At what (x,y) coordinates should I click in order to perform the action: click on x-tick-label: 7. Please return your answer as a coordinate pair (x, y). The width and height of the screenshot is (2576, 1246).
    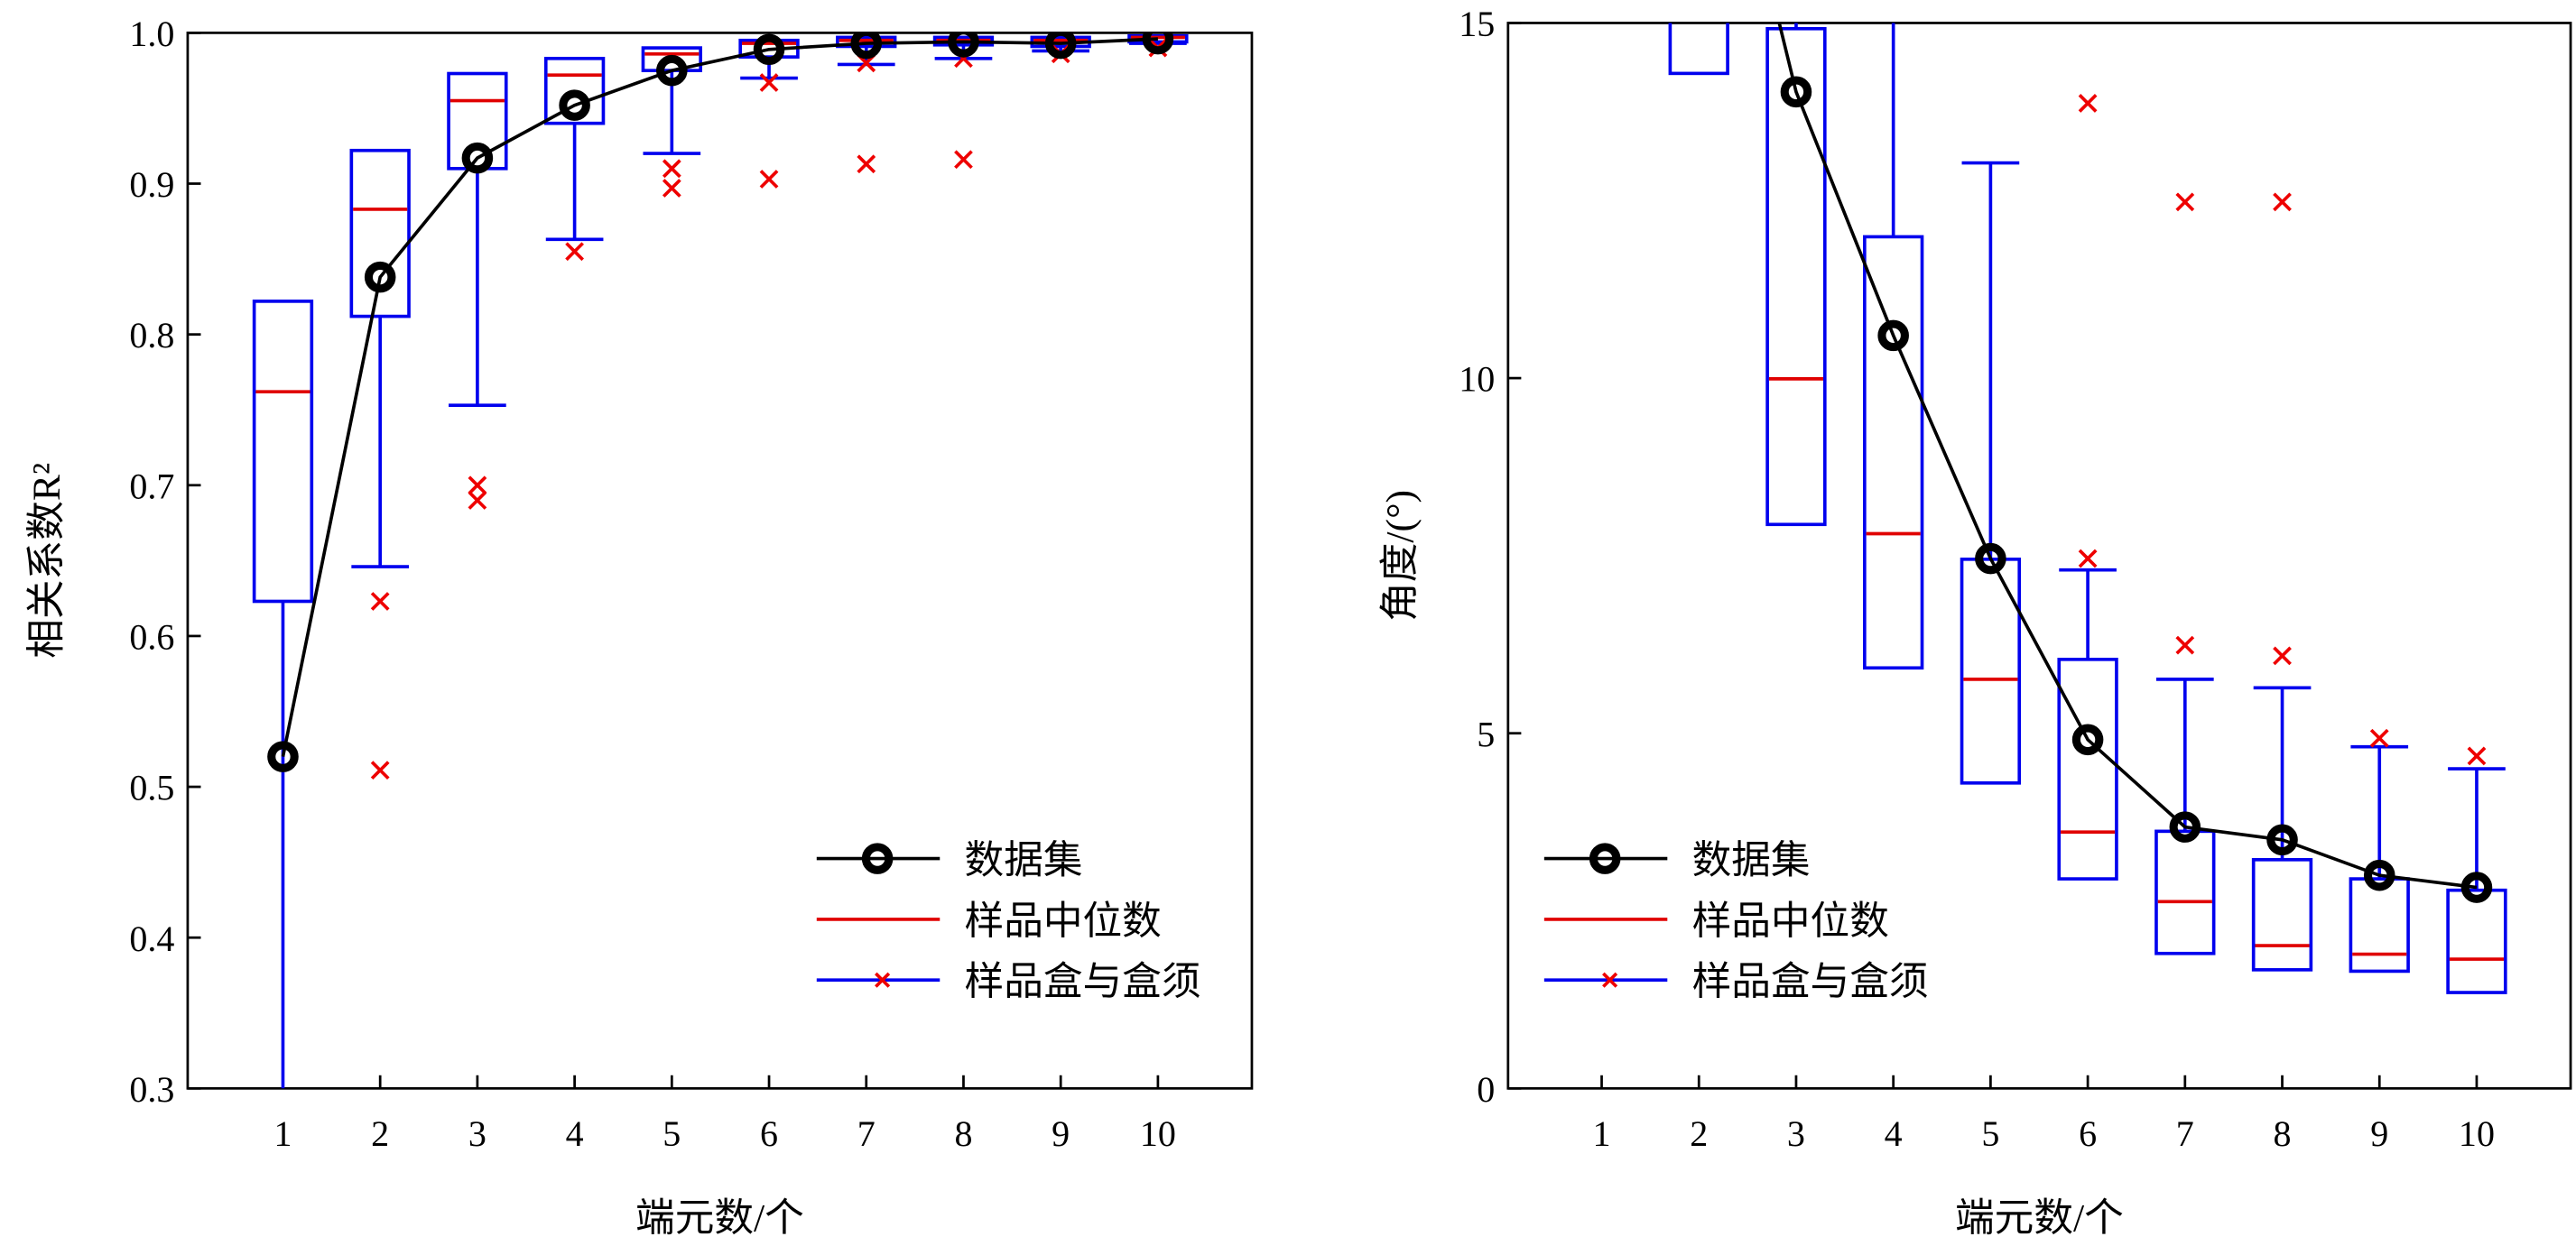
    Looking at the image, I should click on (2185, 1133).